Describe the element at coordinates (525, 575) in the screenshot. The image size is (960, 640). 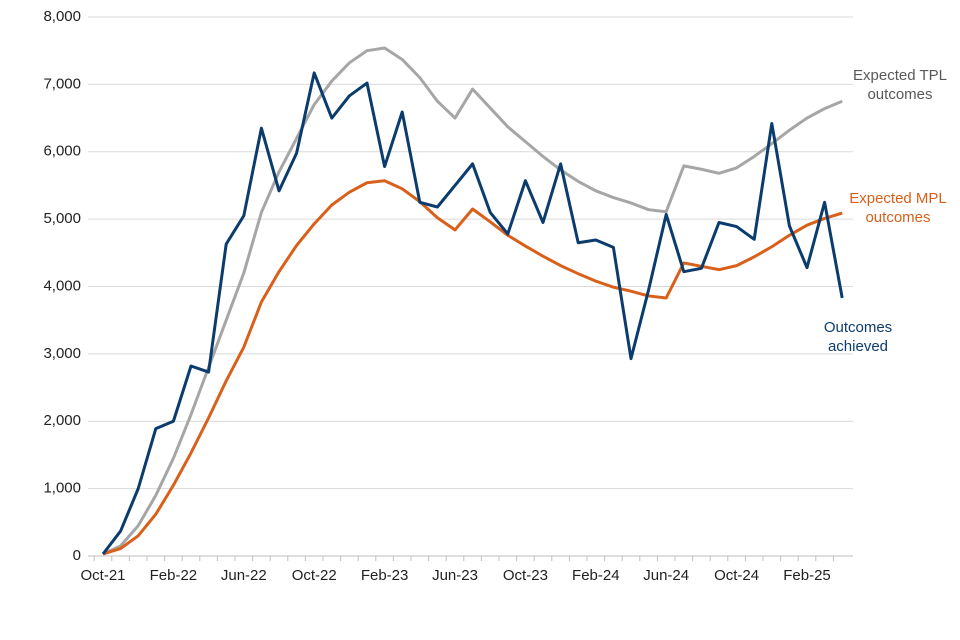
I see `x-tick-label: Oct-23` at that location.